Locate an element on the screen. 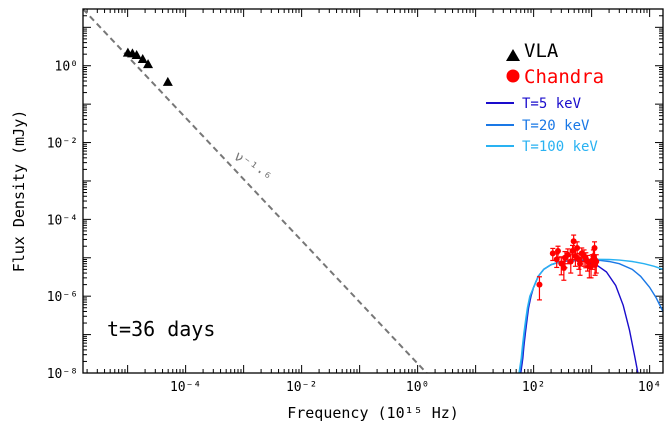  y-tick-label: 10⁻⁸ is located at coordinates (62, 374).